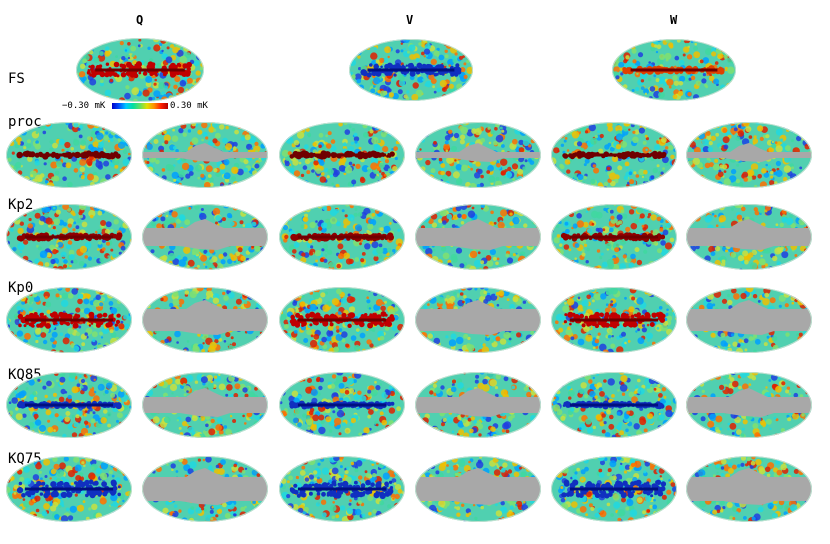  I want to click on column-label-w: W, so click(674, 20).